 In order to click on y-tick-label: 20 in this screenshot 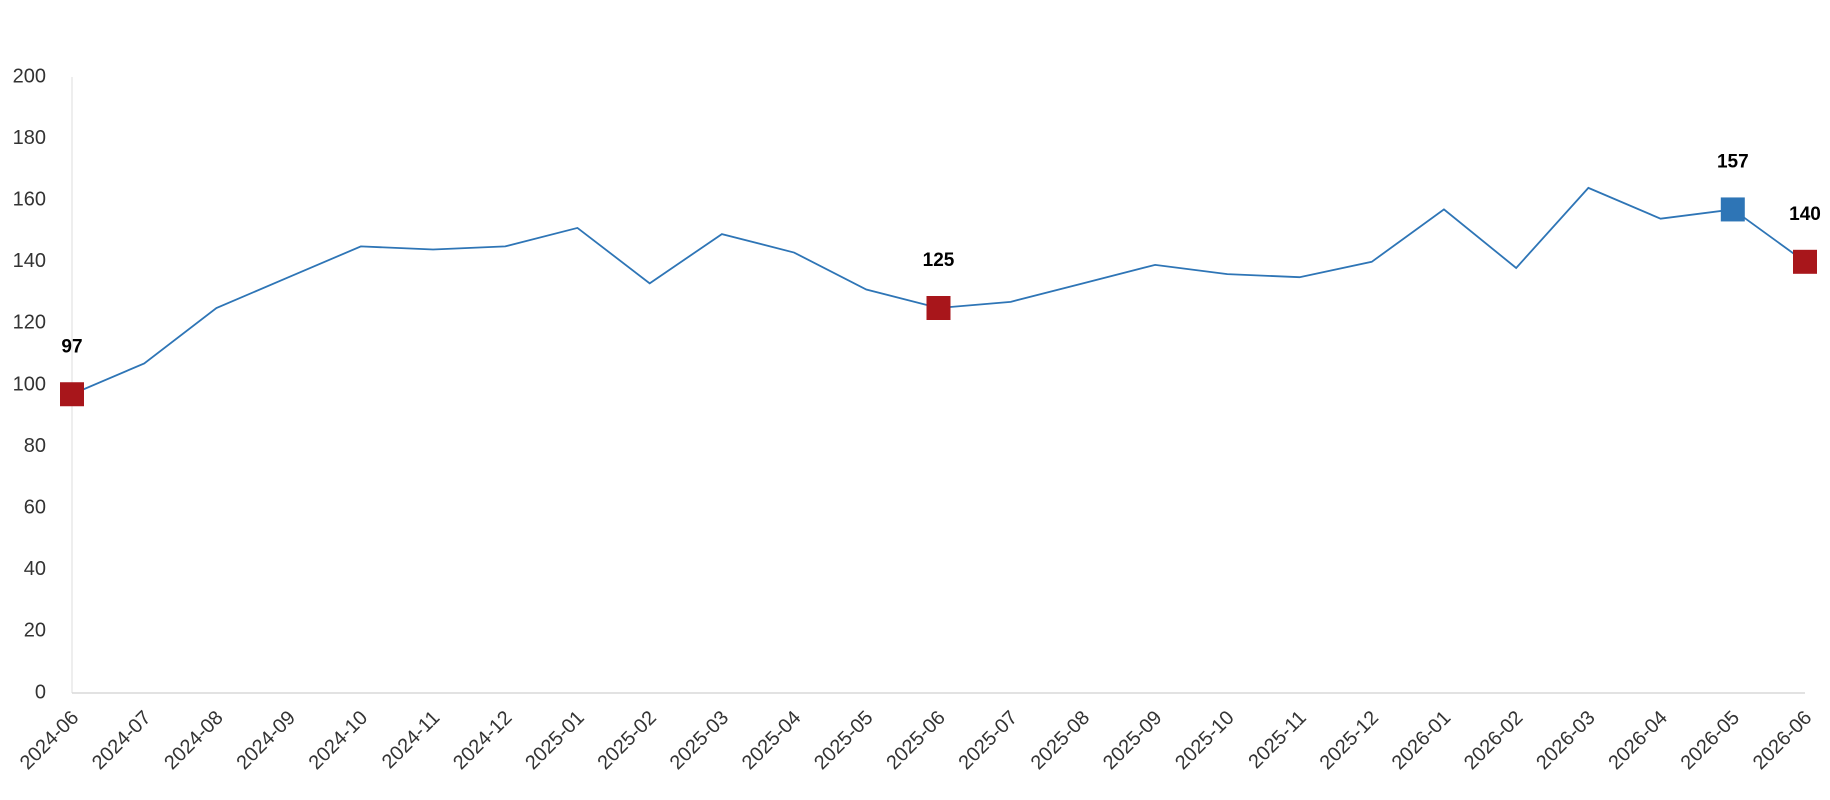, I will do `click(35, 631)`.